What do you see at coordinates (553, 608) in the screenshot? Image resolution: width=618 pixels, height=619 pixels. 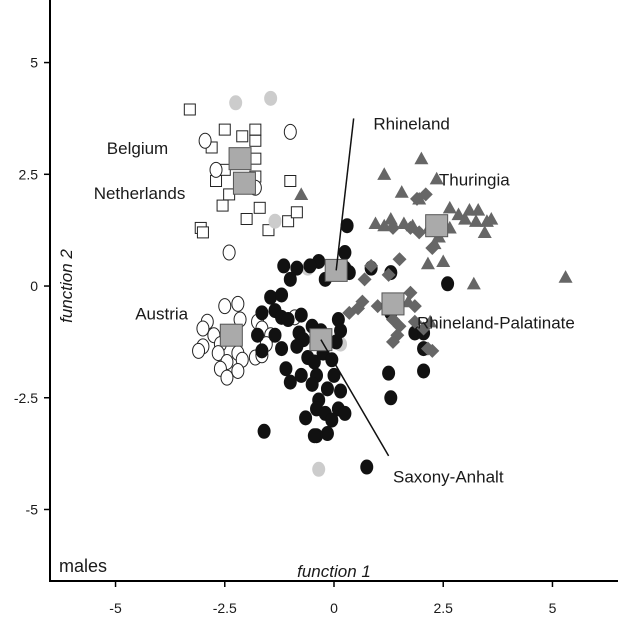 I see `x-tick-label: 5` at bounding box center [553, 608].